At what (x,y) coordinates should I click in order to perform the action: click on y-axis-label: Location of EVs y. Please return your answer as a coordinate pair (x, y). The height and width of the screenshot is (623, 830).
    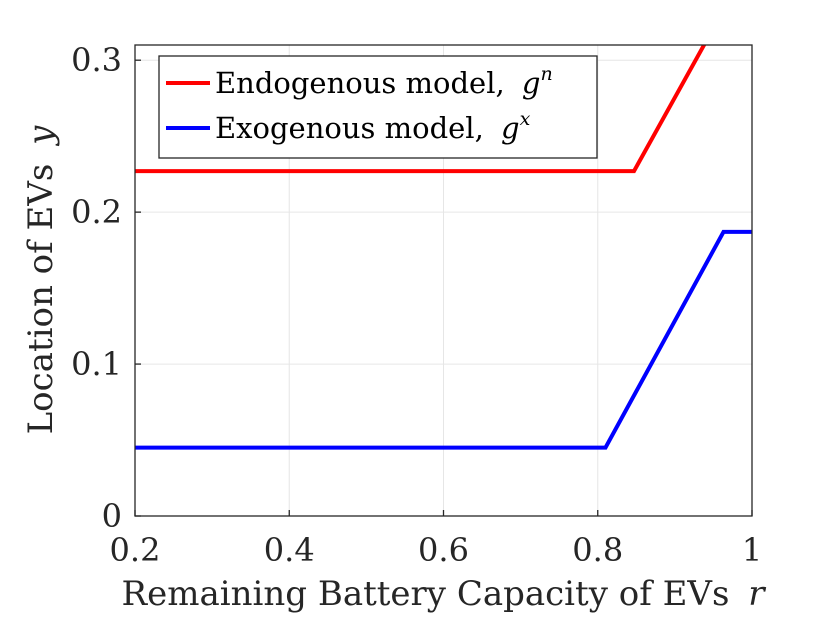
    Looking at the image, I should click on (41, 280).